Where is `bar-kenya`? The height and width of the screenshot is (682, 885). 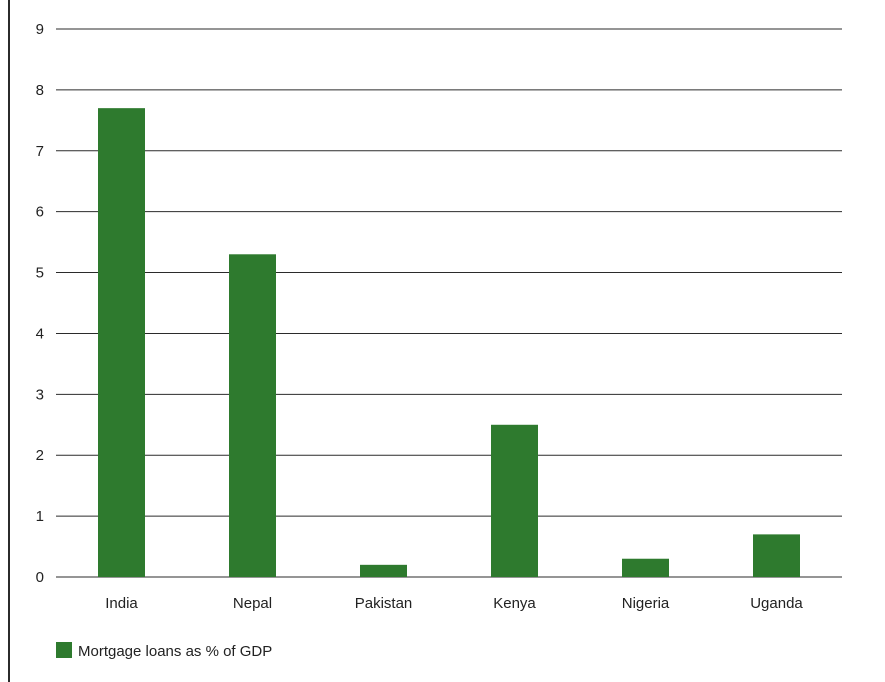 bar-kenya is located at coordinates (514, 500).